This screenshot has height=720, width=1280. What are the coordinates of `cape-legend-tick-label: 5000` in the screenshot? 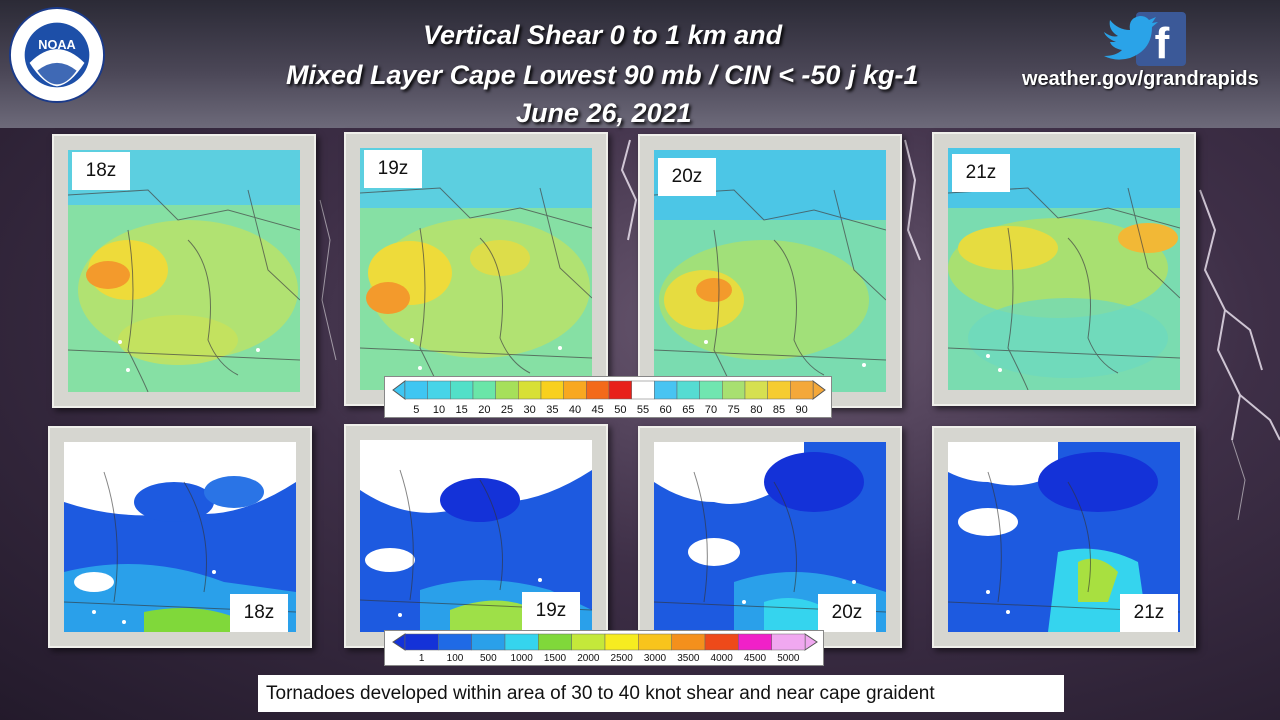 It's located at (788, 658).